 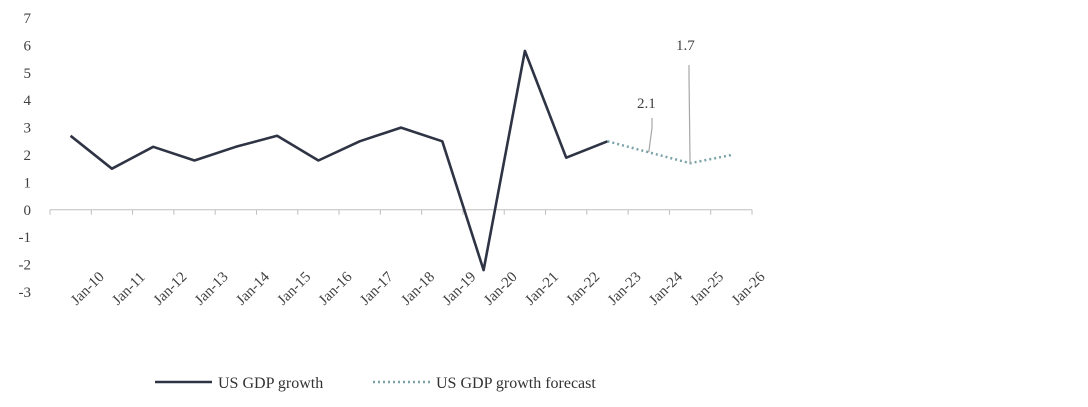 What do you see at coordinates (295, 289) in the screenshot?
I see `x-tick-label: Jan-15` at bounding box center [295, 289].